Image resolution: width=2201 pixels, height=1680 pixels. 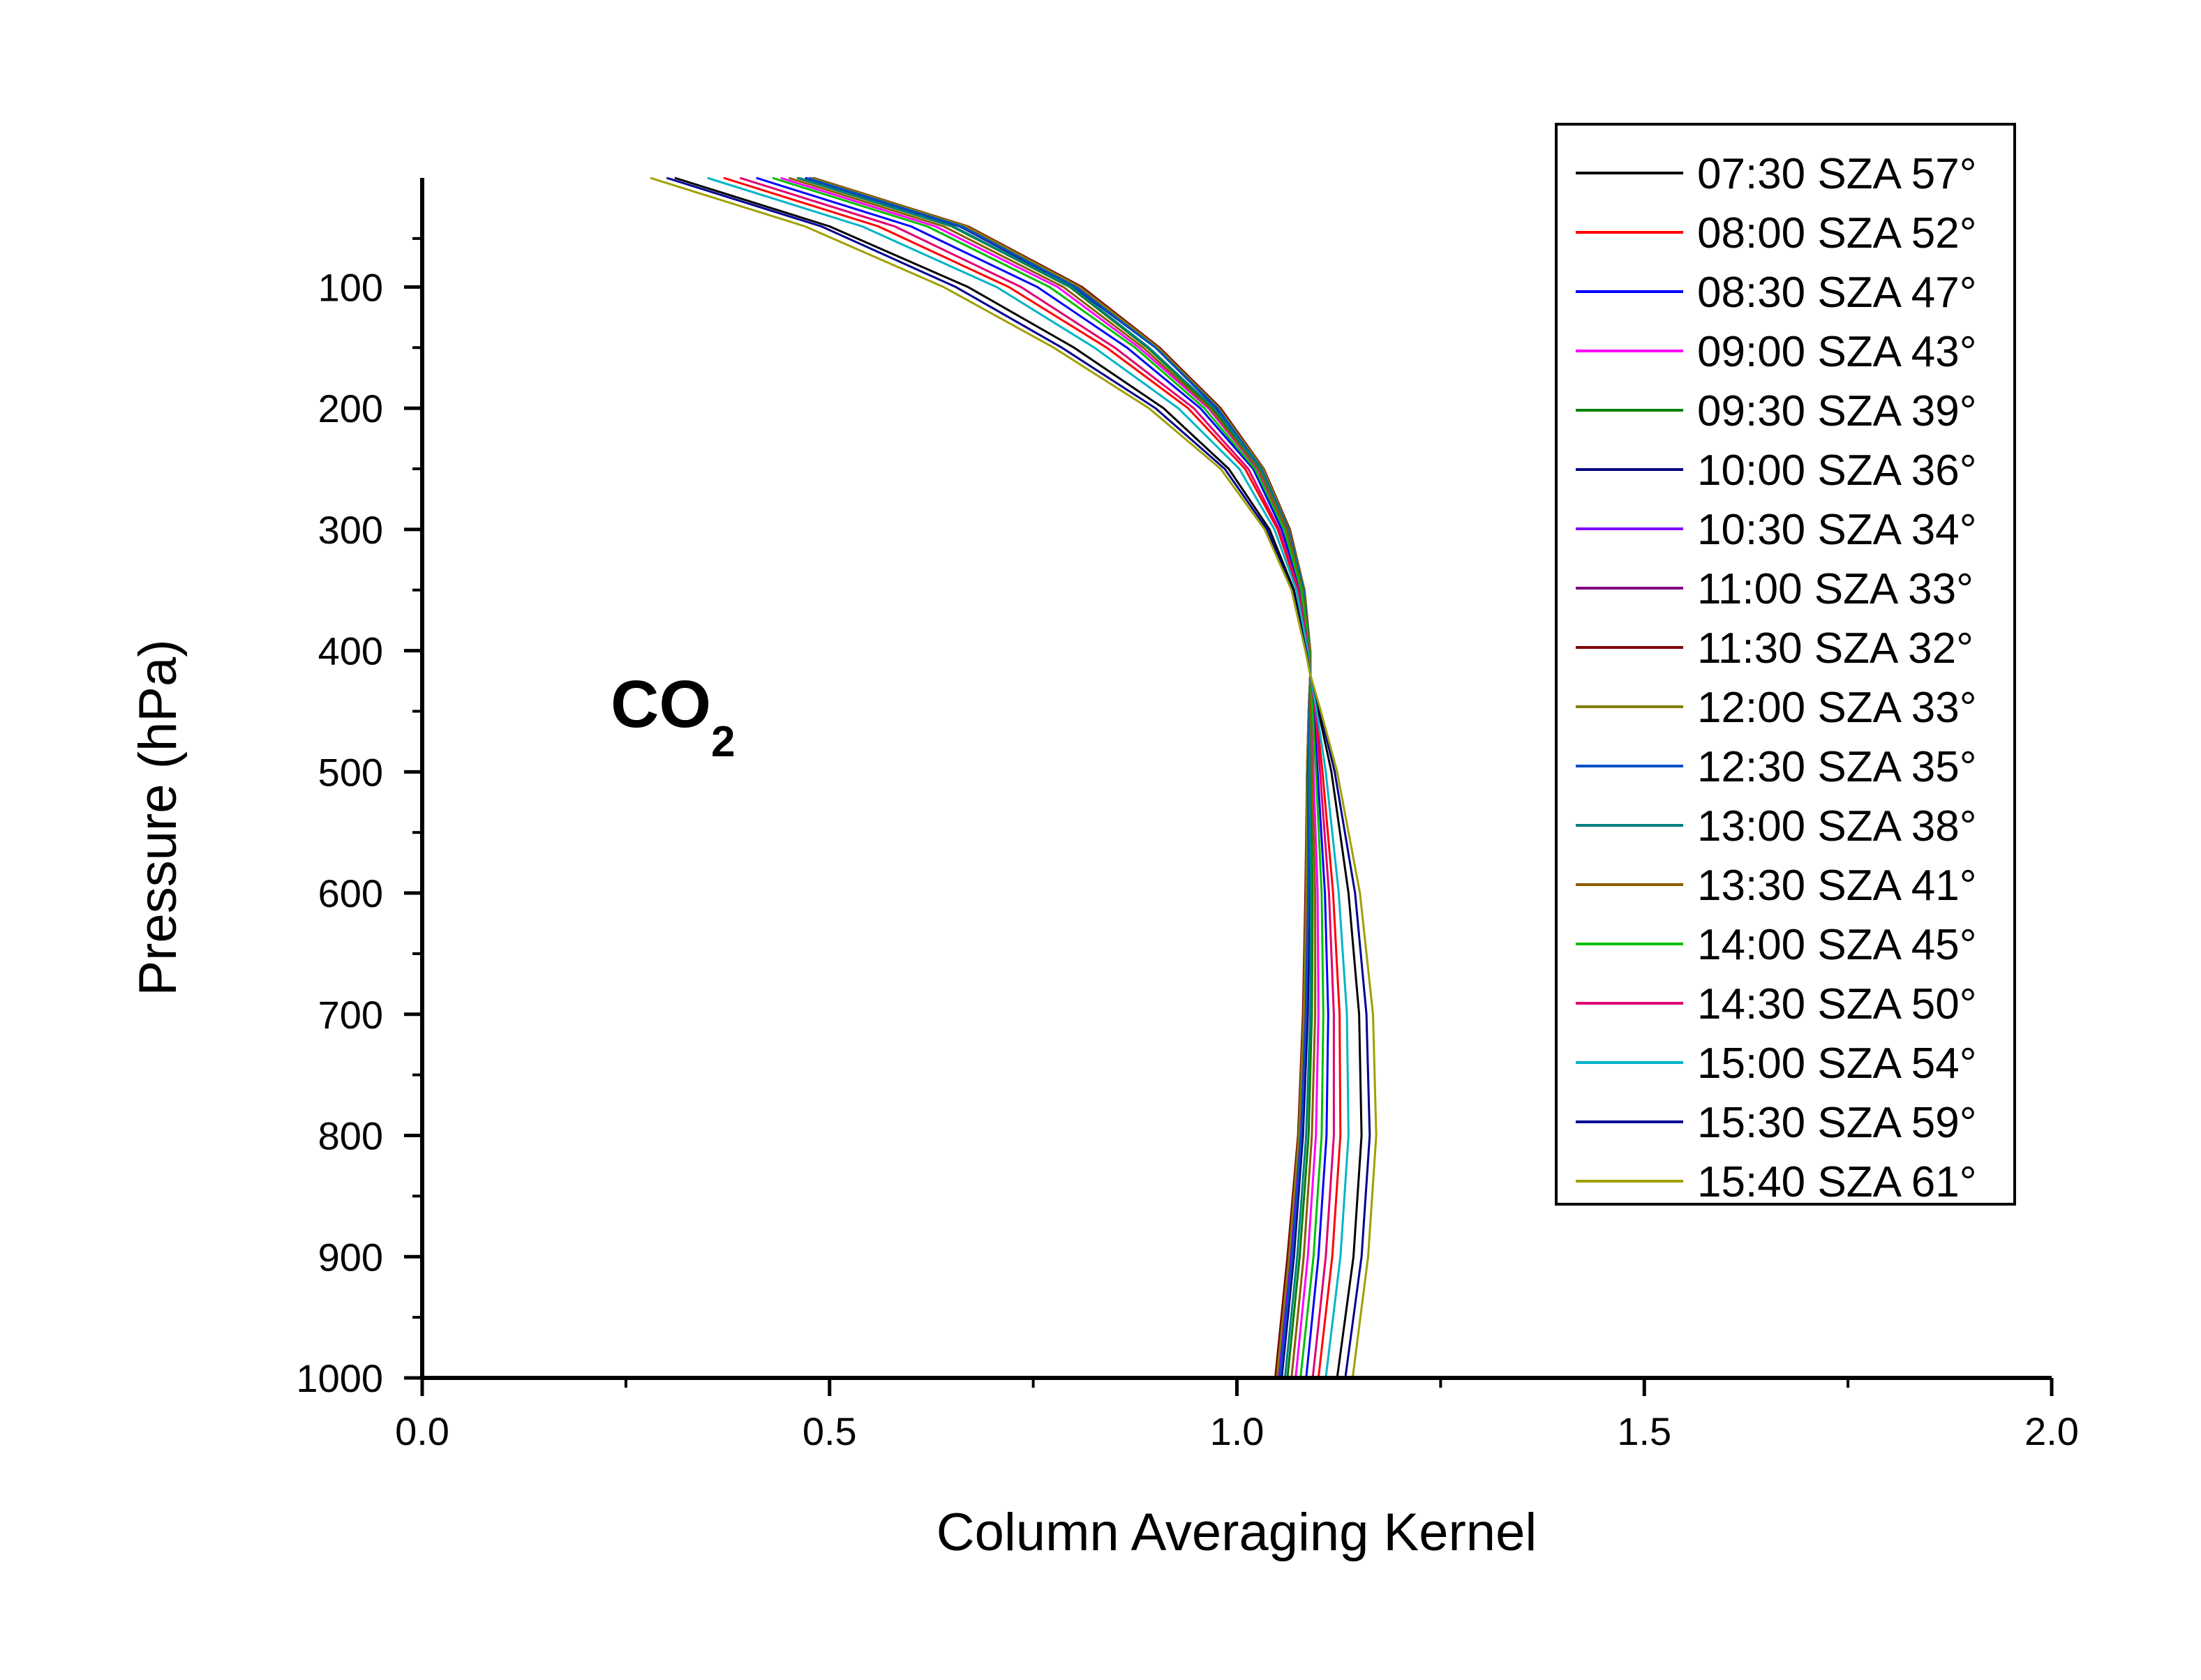 I want to click on legend-item: 09:30 SZA 39°, so click(x=1776, y=411).